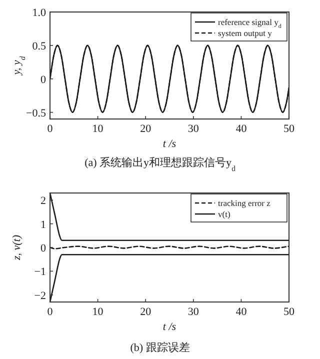 The image size is (320, 359). I want to click on y-tick-label: 2, so click(43, 201).